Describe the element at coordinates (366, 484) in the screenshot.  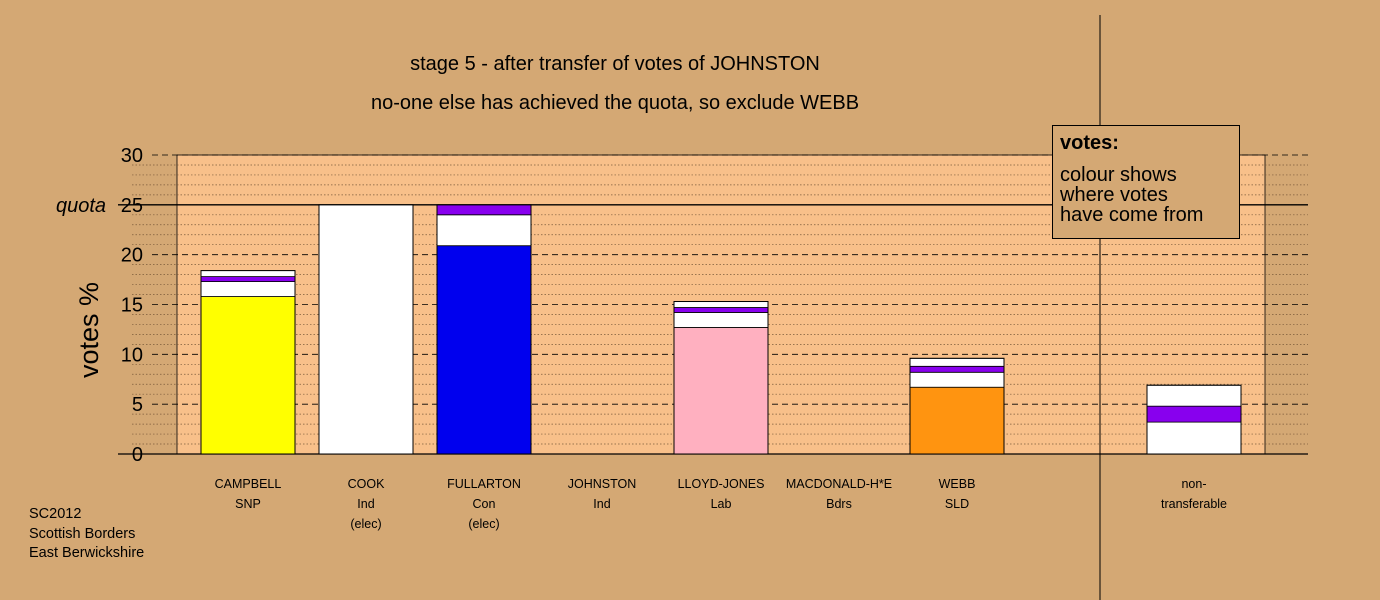
I see `category-label-line: COOK` at that location.